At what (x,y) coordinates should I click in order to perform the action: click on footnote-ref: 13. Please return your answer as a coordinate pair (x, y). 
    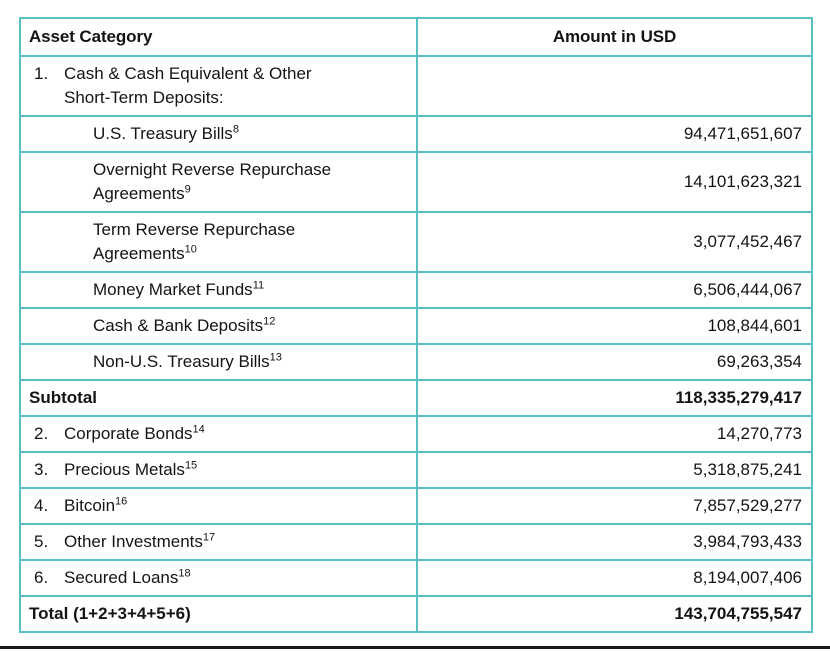
    Looking at the image, I should click on (275, 357).